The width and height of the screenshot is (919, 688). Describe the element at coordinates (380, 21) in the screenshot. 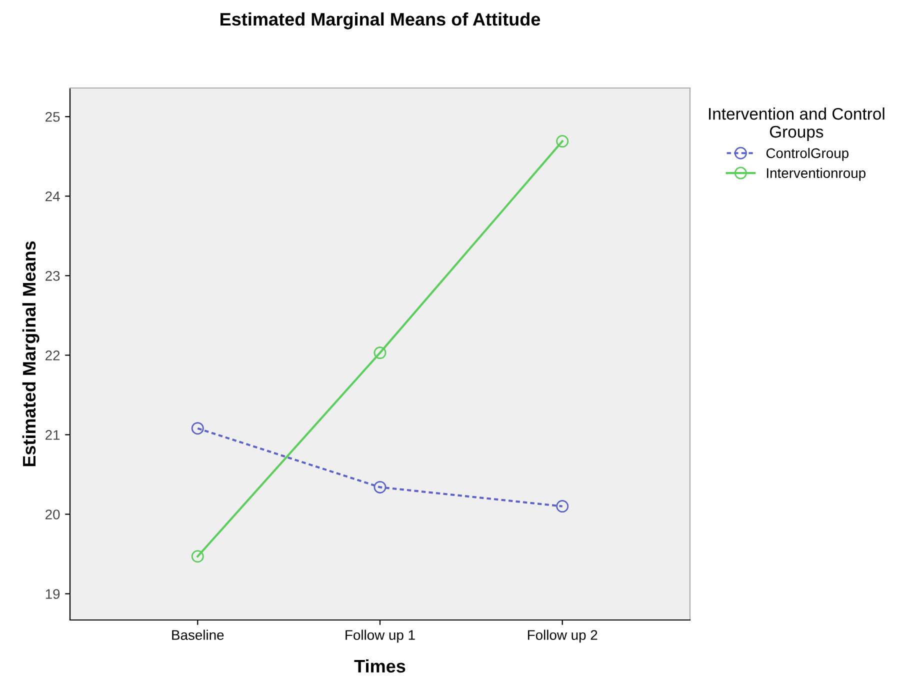

I see `chart-title: Estimated Marginal Means of Attitude` at that location.